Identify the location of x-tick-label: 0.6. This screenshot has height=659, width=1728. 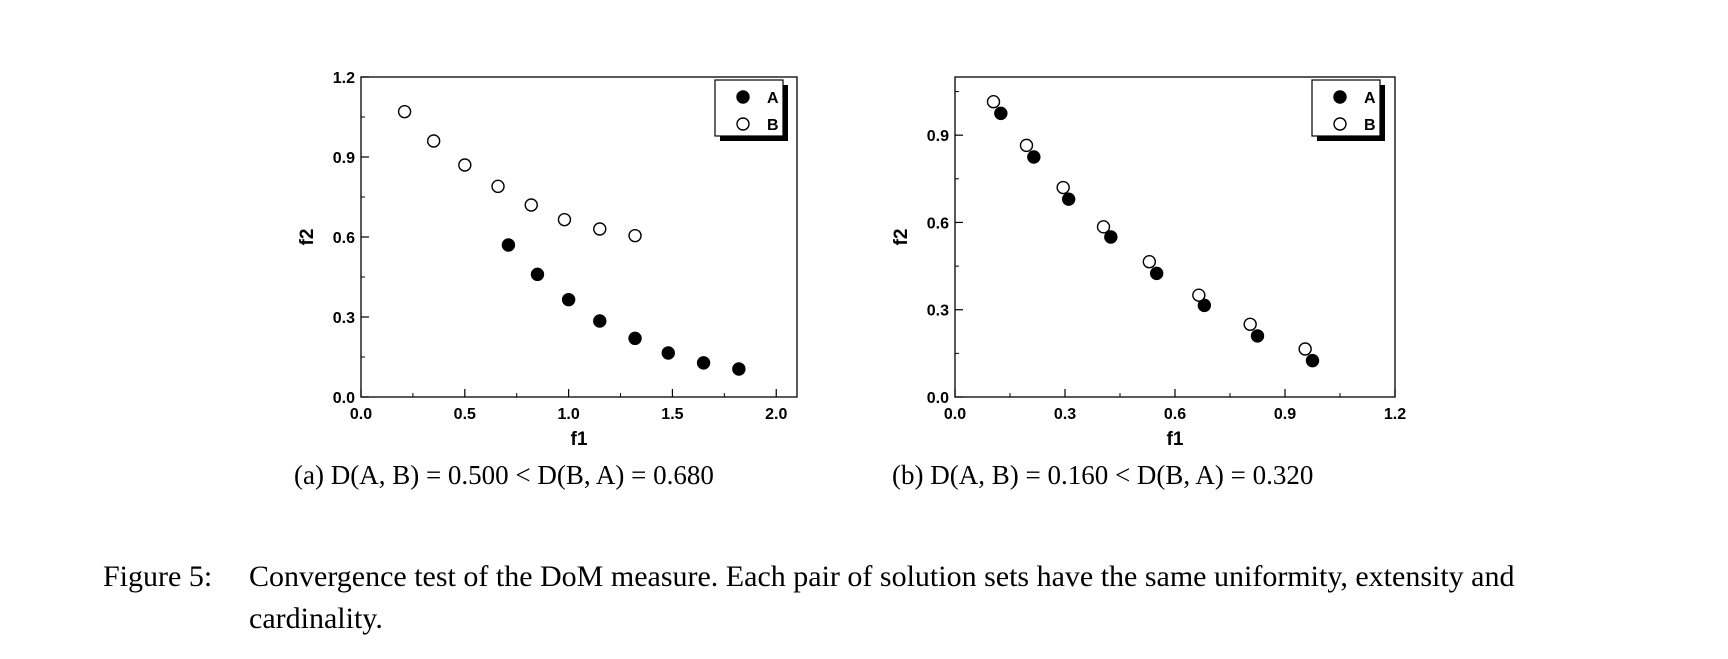
(1175, 414).